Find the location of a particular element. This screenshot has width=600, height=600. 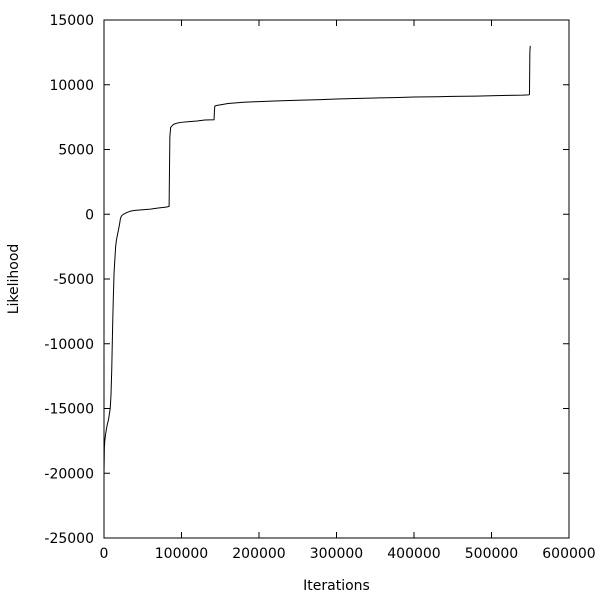

x-axis-label: Iterations is located at coordinates (336, 586).